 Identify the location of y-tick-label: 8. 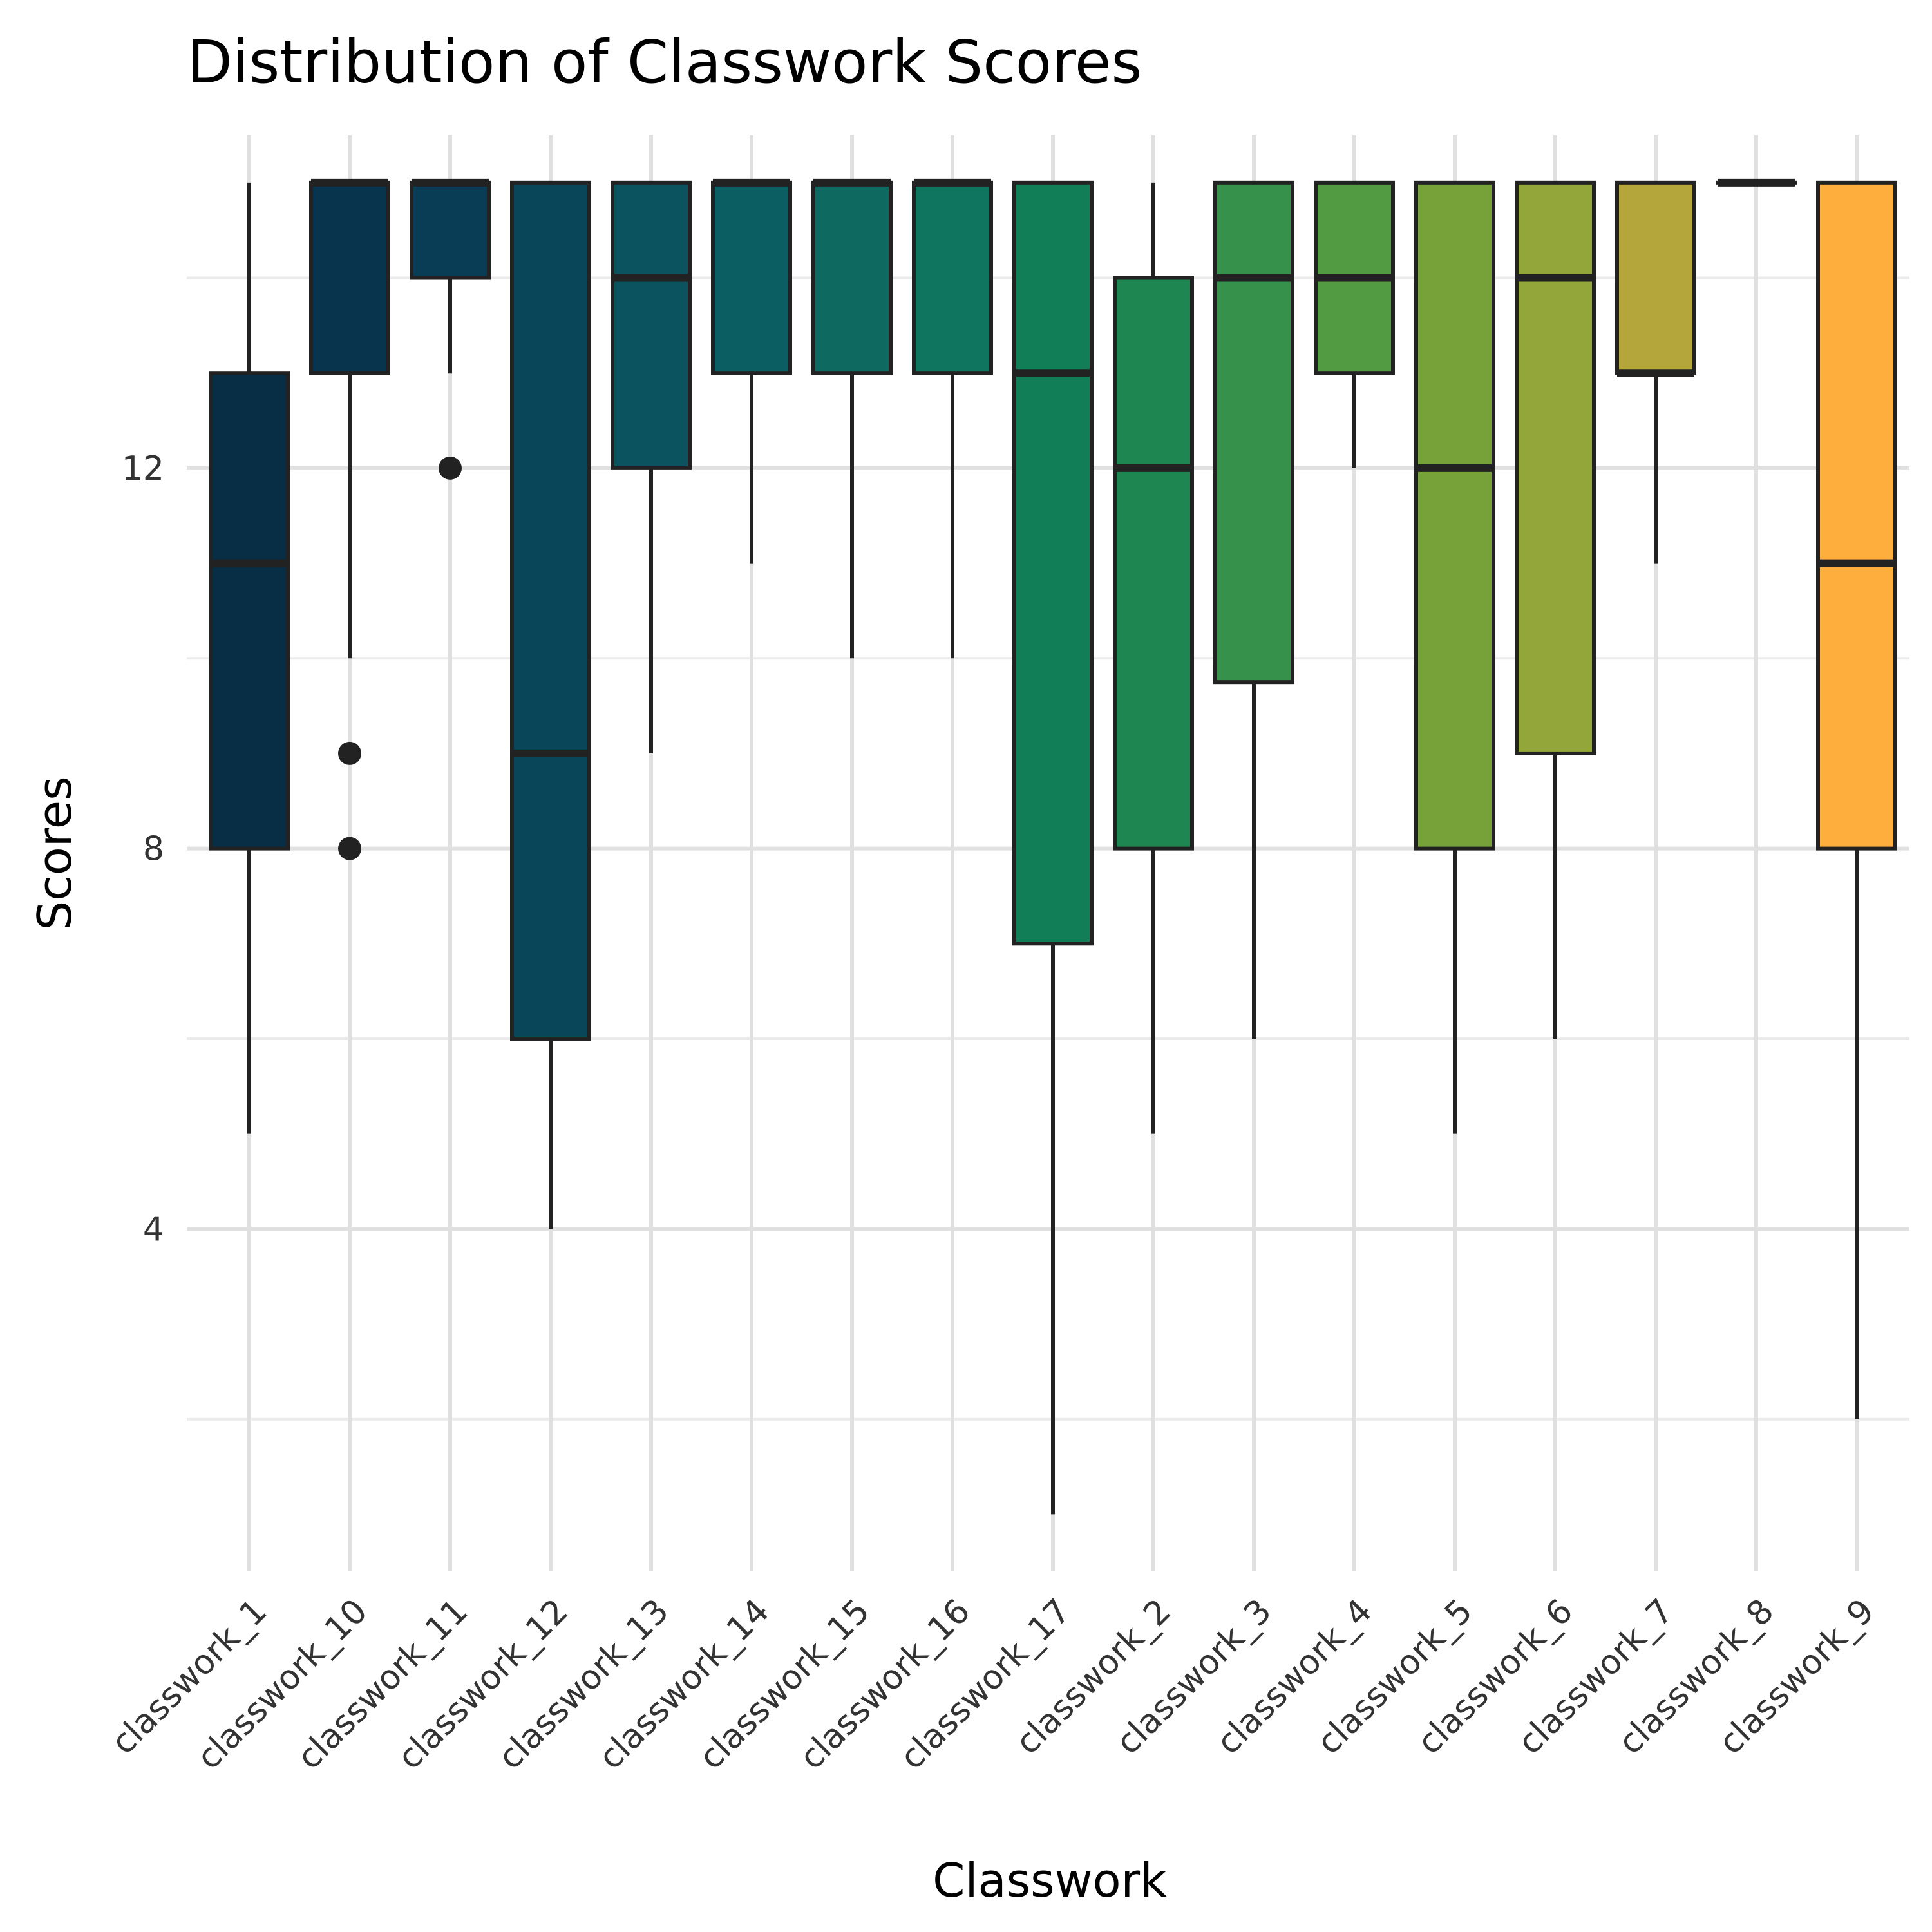
(153, 849).